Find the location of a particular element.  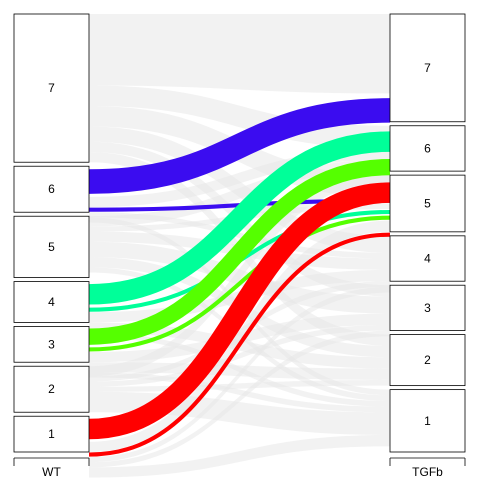

stratum-label-TGFb-4: 4 is located at coordinates (427, 259).